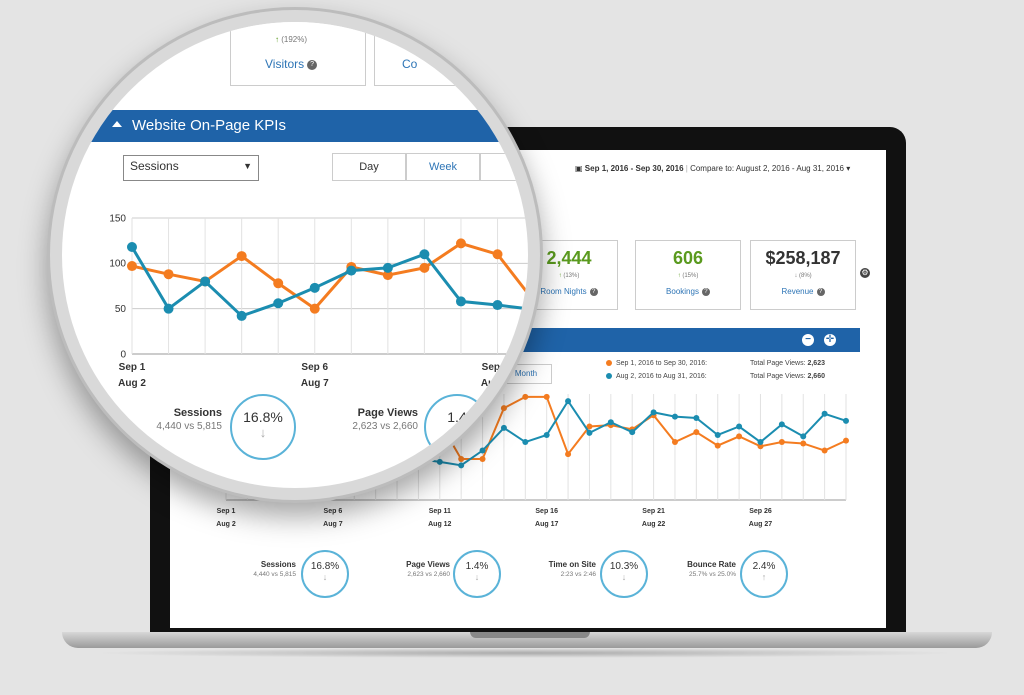  Describe the element at coordinates (803, 258) in the screenshot. I see `kpi-value: $258,187` at that location.